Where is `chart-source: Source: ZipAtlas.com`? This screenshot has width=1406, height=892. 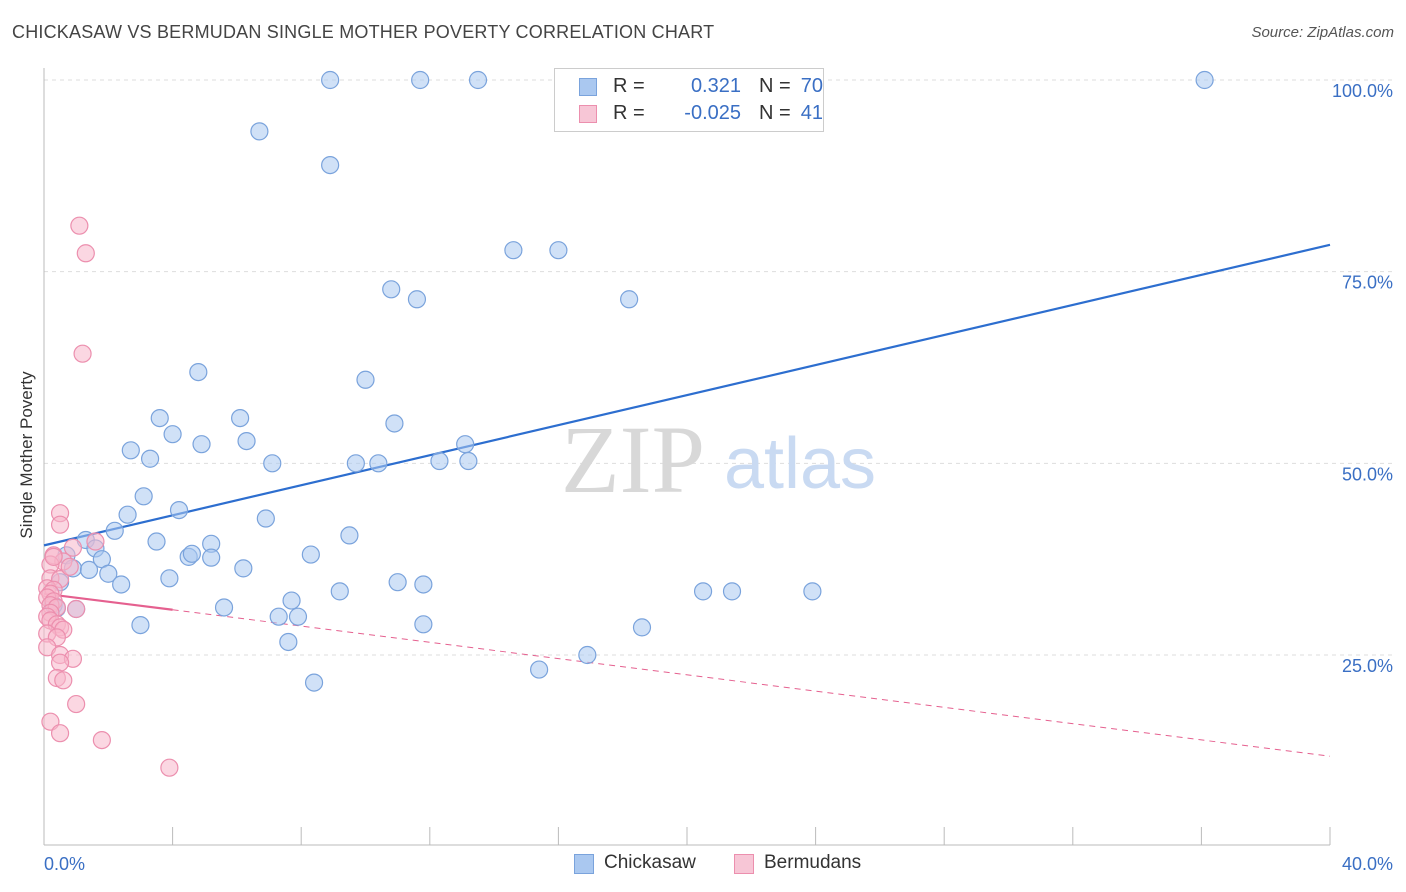 chart-source: Source: ZipAtlas.com is located at coordinates (1322, 32).